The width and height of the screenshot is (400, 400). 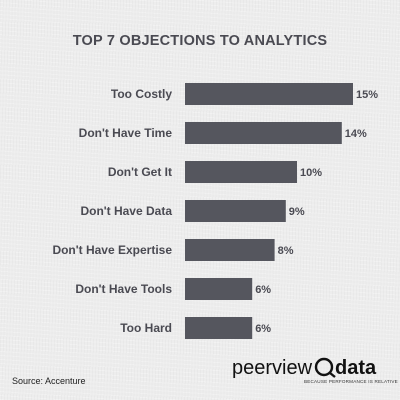 What do you see at coordinates (123, 289) in the screenshot?
I see `category-label: Don't Have Tools` at bounding box center [123, 289].